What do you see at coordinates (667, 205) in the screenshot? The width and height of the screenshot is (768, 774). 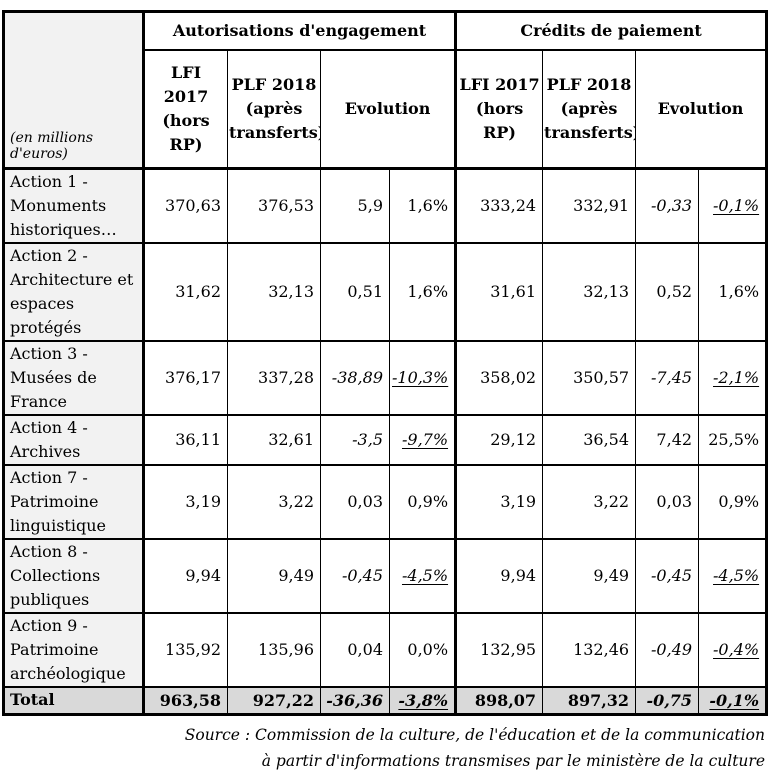 I see `cp-evolution-value: -0,33` at bounding box center [667, 205].